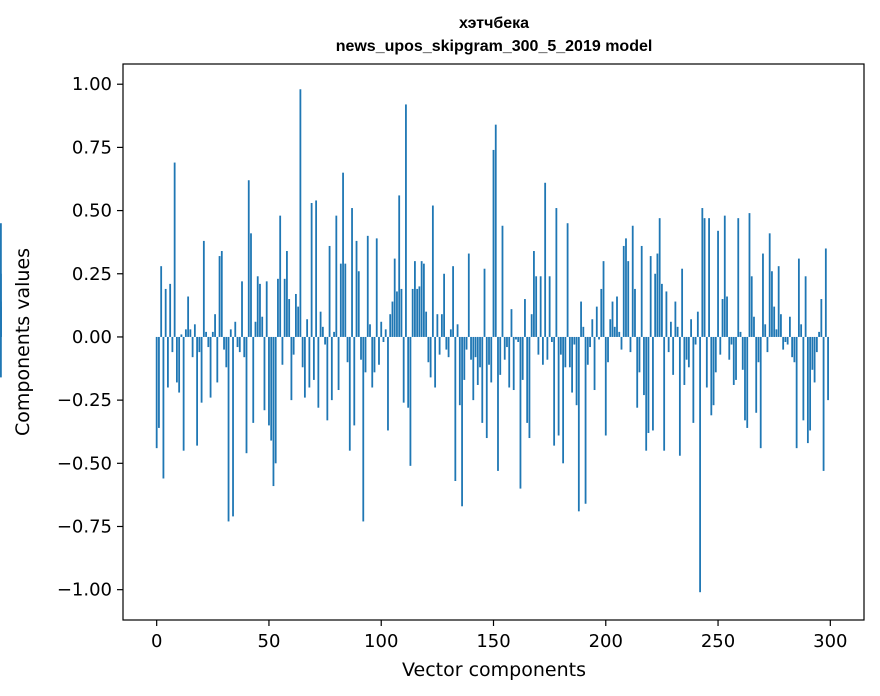 This screenshot has height=696, width=880. What do you see at coordinates (718, 641) in the screenshot?
I see `x-tick-label-250: 250` at bounding box center [718, 641].